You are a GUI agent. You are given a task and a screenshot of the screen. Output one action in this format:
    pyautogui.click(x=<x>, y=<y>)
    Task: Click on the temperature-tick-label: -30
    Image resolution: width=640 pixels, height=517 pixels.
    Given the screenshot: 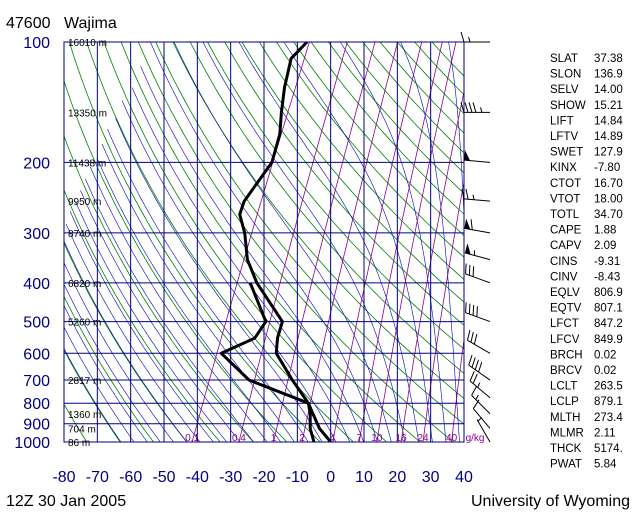 What is the action you would take?
    pyautogui.click(x=230, y=477)
    